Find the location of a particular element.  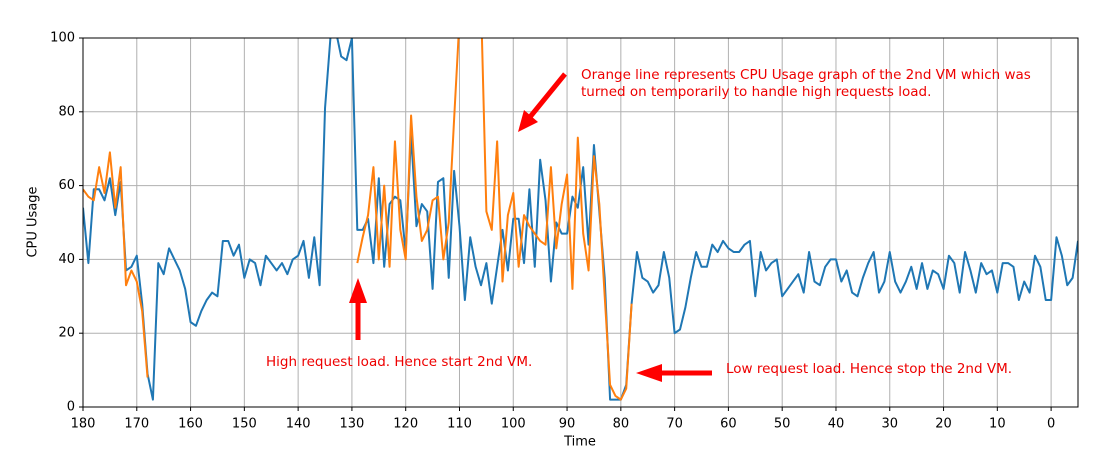

x-tick-label: 0 is located at coordinates (1051, 424).